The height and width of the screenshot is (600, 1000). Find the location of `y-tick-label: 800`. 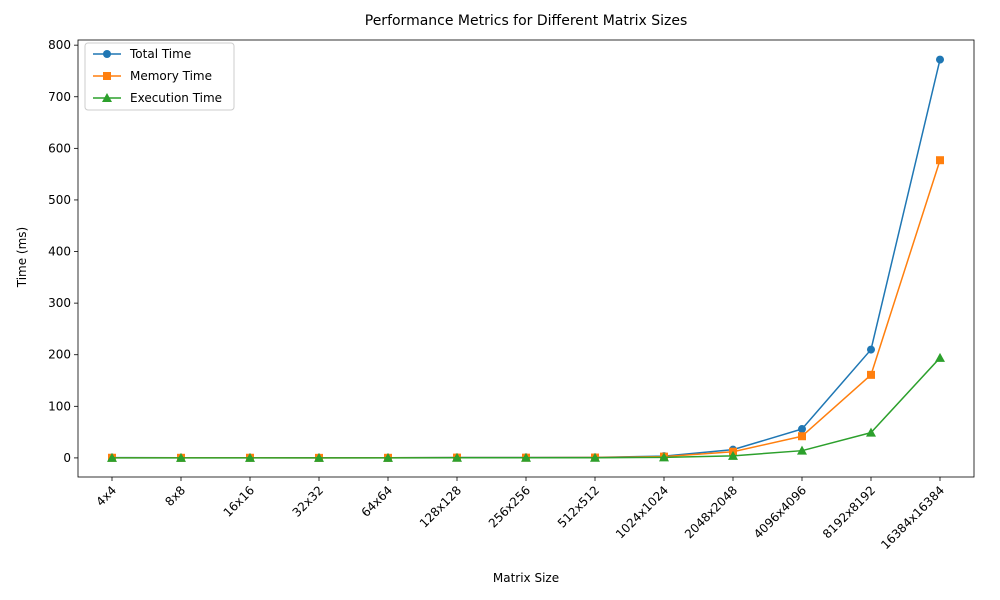

y-tick-label: 800 is located at coordinates (59, 45).